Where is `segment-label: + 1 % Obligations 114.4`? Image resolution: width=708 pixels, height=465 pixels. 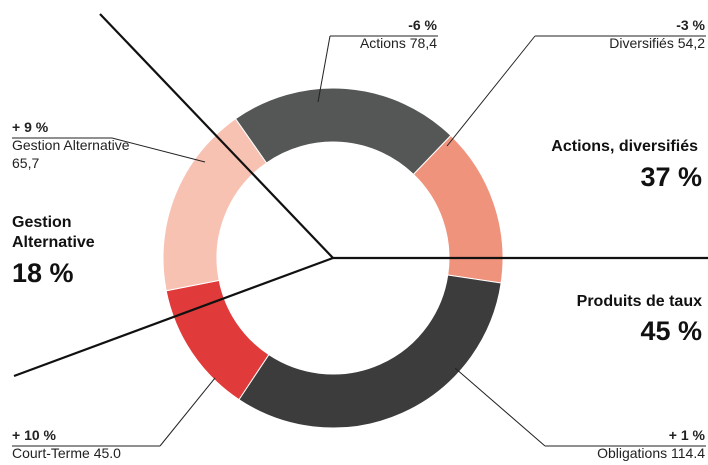
segment-label: + 1 % Obligations 114.4 is located at coordinates (651, 444).